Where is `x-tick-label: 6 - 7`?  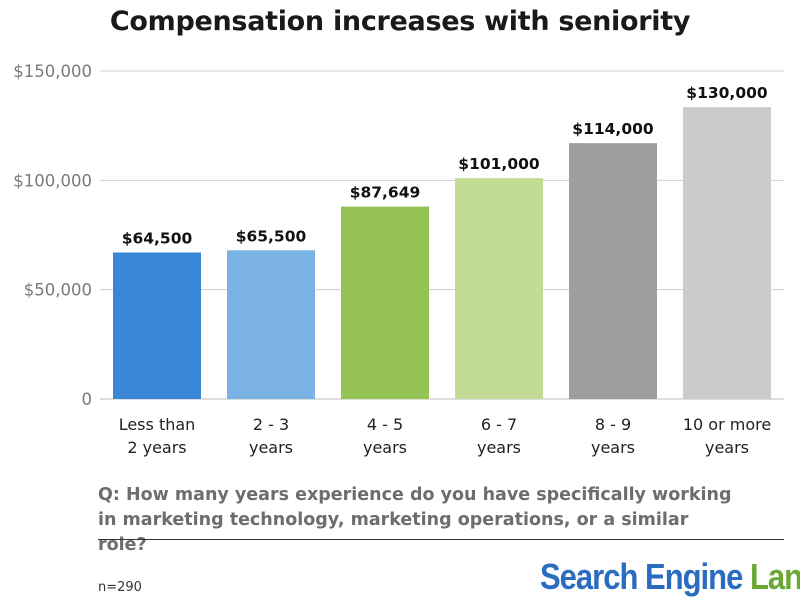 x-tick-label: 6 - 7 is located at coordinates (499, 424).